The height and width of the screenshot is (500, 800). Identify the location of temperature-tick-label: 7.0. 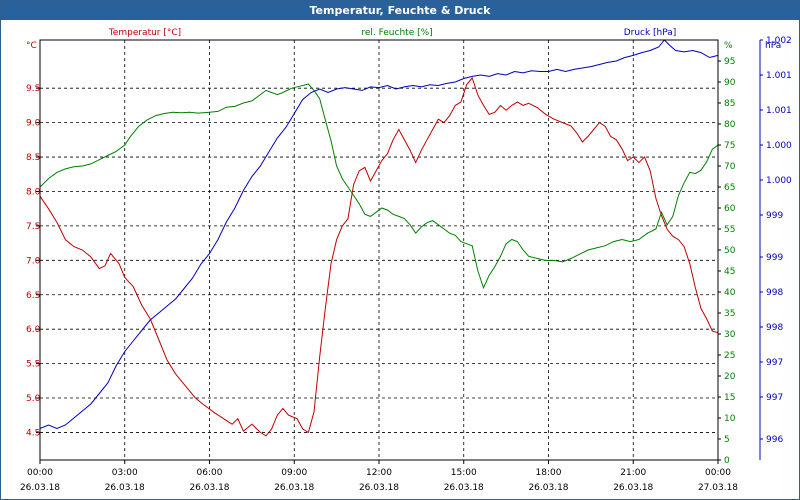
(33, 261).